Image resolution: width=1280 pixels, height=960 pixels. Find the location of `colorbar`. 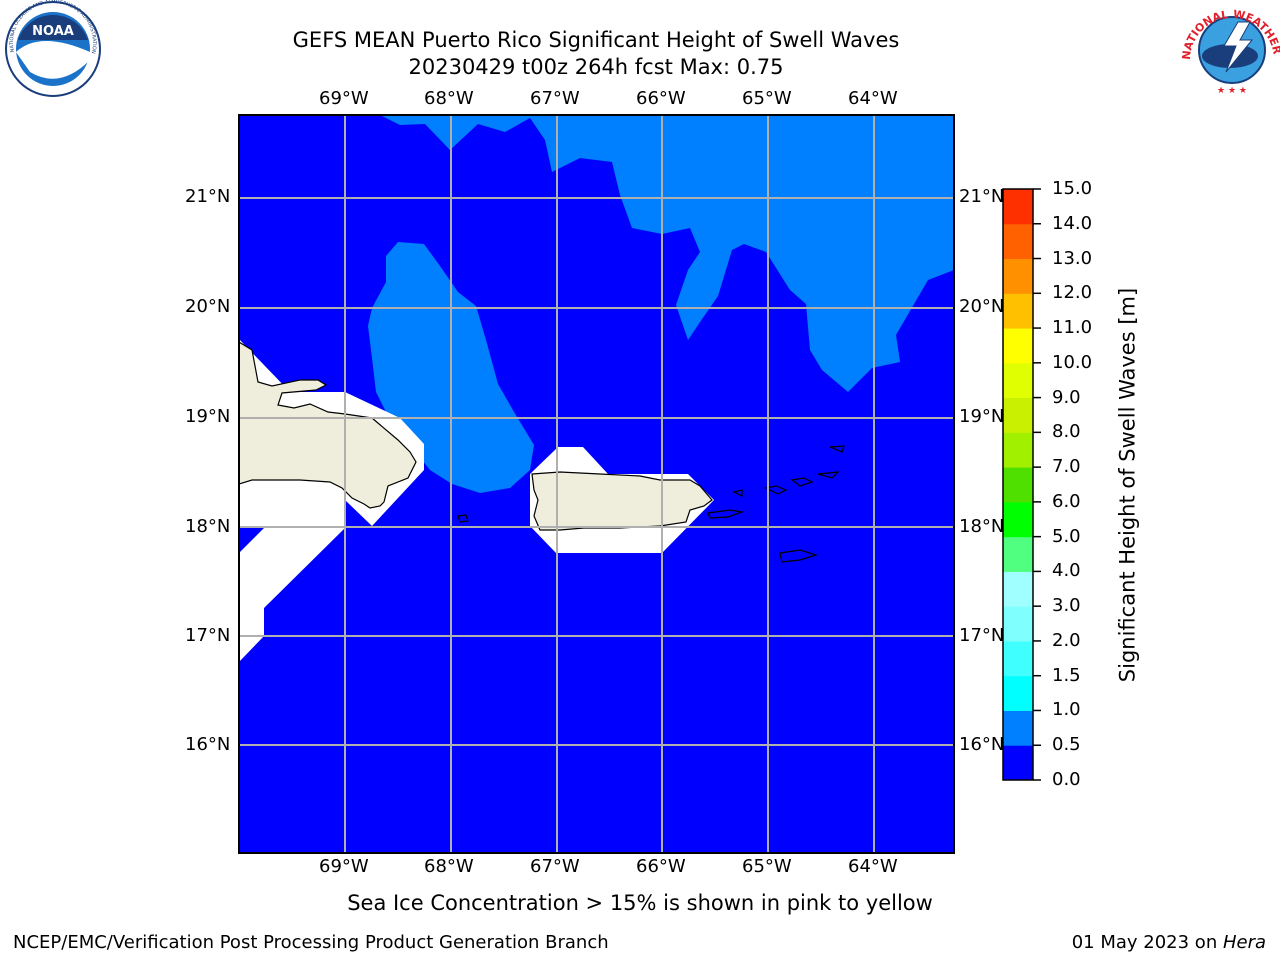

colorbar is located at coordinates (1022, 484).